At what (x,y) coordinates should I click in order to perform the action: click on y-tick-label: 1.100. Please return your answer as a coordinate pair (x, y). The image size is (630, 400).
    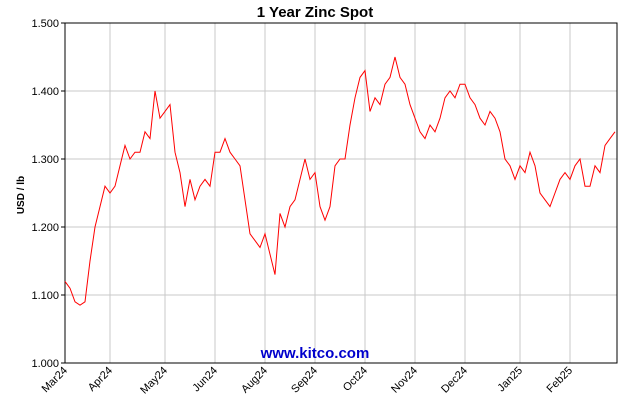
    Looking at the image, I should click on (45, 296).